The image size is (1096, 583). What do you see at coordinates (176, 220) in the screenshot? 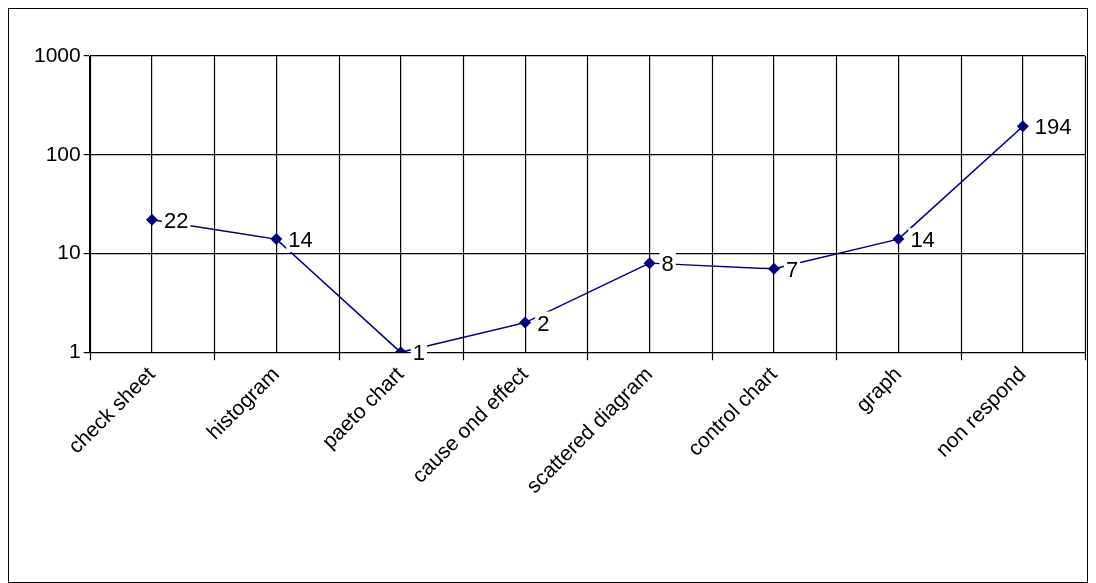
I see `data-label: 22` at bounding box center [176, 220].